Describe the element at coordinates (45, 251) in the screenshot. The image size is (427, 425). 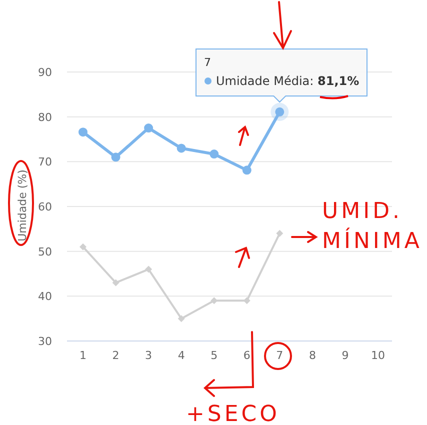
I see `y-tick-label: 50` at that location.